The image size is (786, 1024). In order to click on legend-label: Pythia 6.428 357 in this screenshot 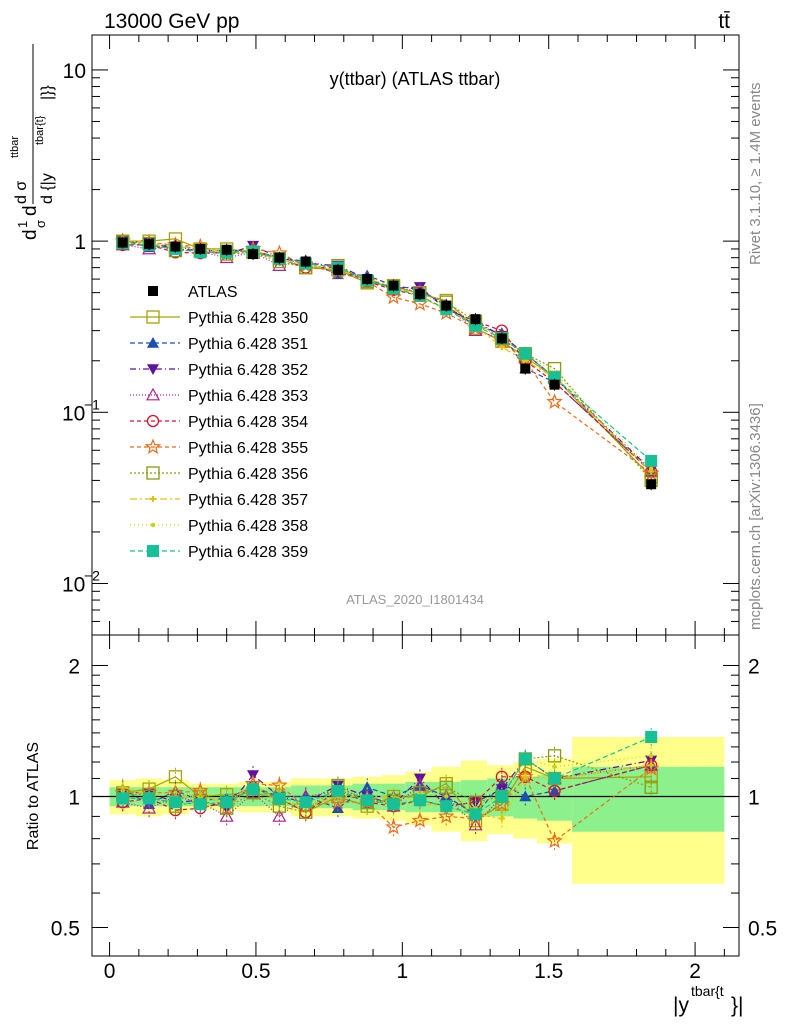, I will do `click(248, 500)`.